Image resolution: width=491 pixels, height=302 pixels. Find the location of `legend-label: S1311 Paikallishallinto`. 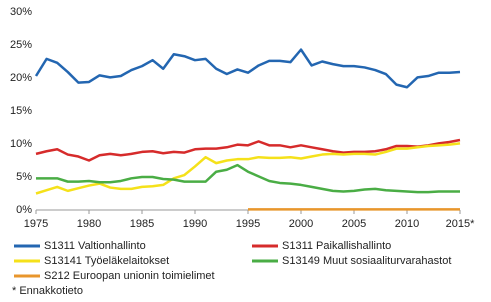

legend-label: S1311 Paikallishallinto is located at coordinates (336, 246).